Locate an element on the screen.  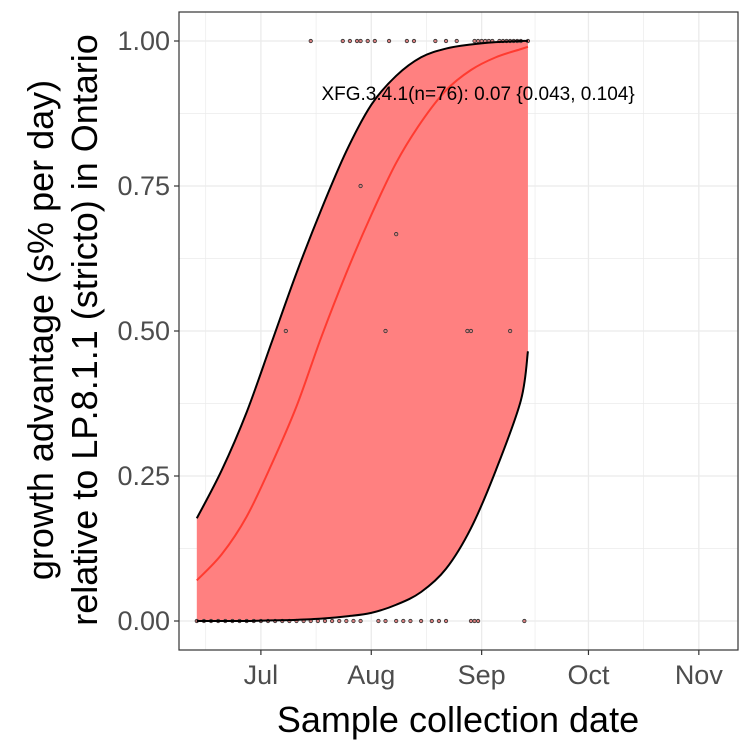
x-tick-label-4: Nov is located at coordinates (699, 675).